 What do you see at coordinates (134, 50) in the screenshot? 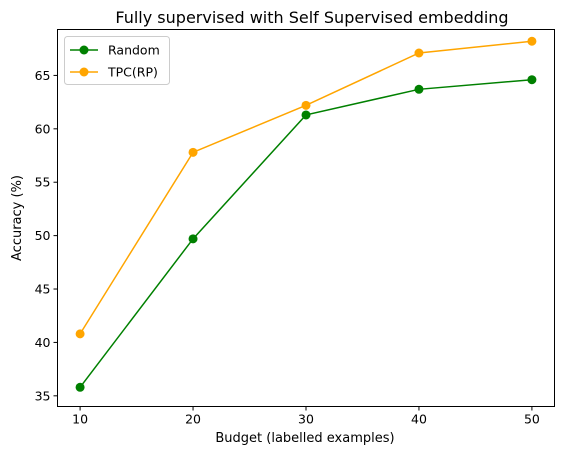
I see `legend-label-0: Random` at bounding box center [134, 50].